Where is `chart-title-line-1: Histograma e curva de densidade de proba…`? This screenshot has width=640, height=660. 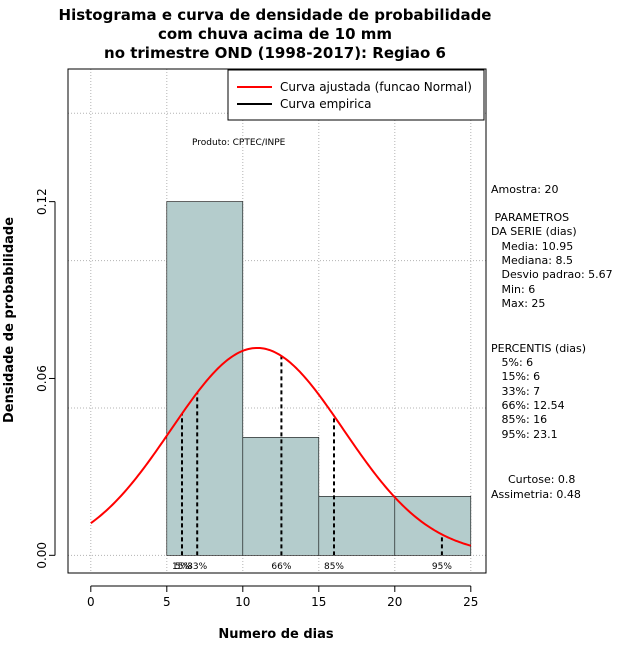
chart-title-line-1: Histograma e curva de densidade de proba… is located at coordinates (275, 15).